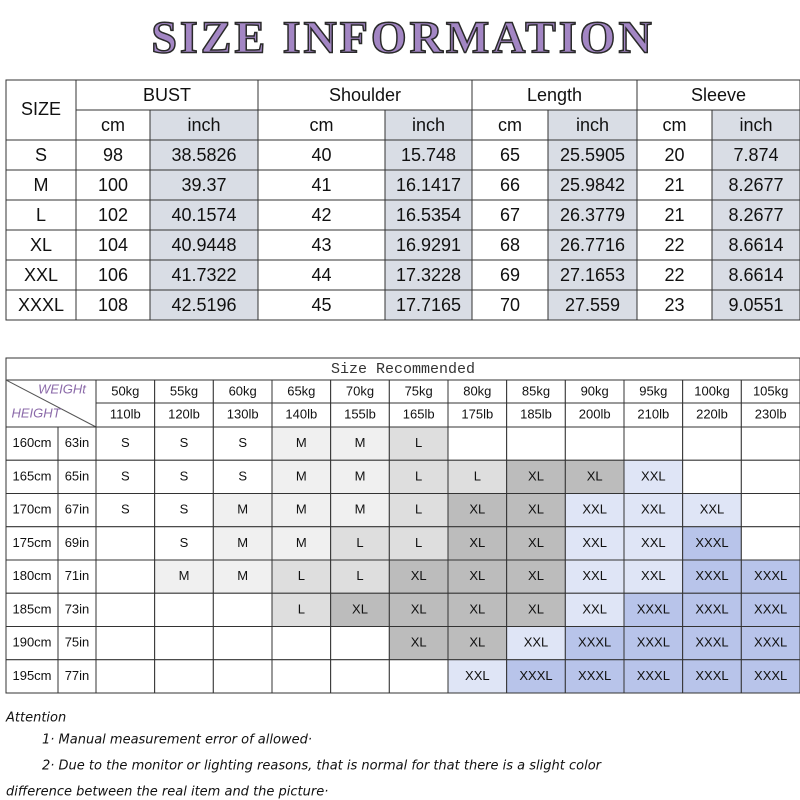  I want to click on measurement: 22, so click(674, 245).